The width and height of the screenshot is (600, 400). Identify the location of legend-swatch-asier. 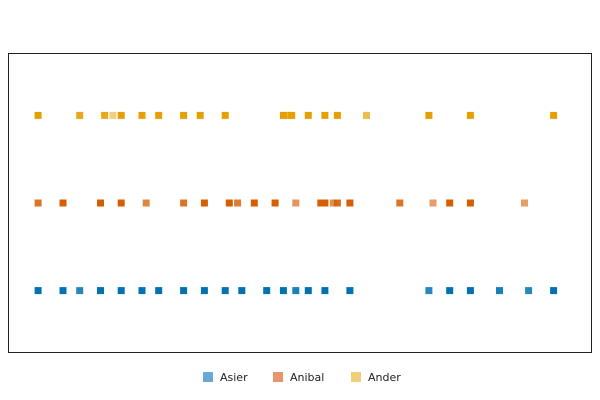
(208, 377).